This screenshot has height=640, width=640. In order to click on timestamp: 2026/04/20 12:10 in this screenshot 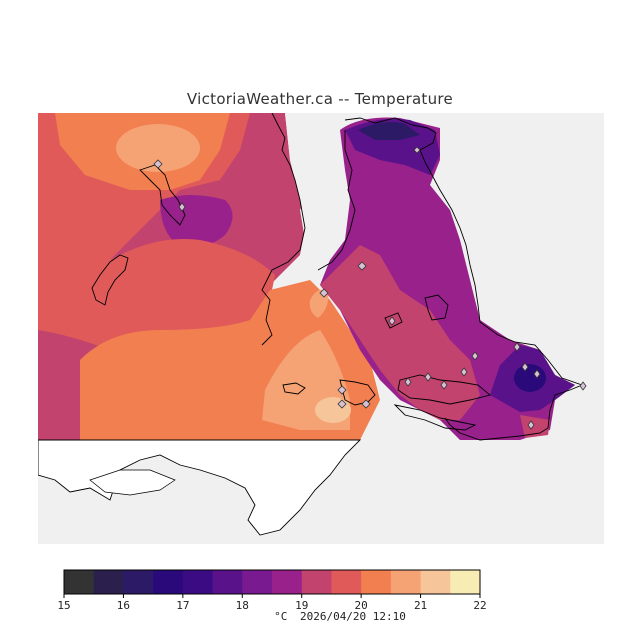, I will do `click(352, 616)`.